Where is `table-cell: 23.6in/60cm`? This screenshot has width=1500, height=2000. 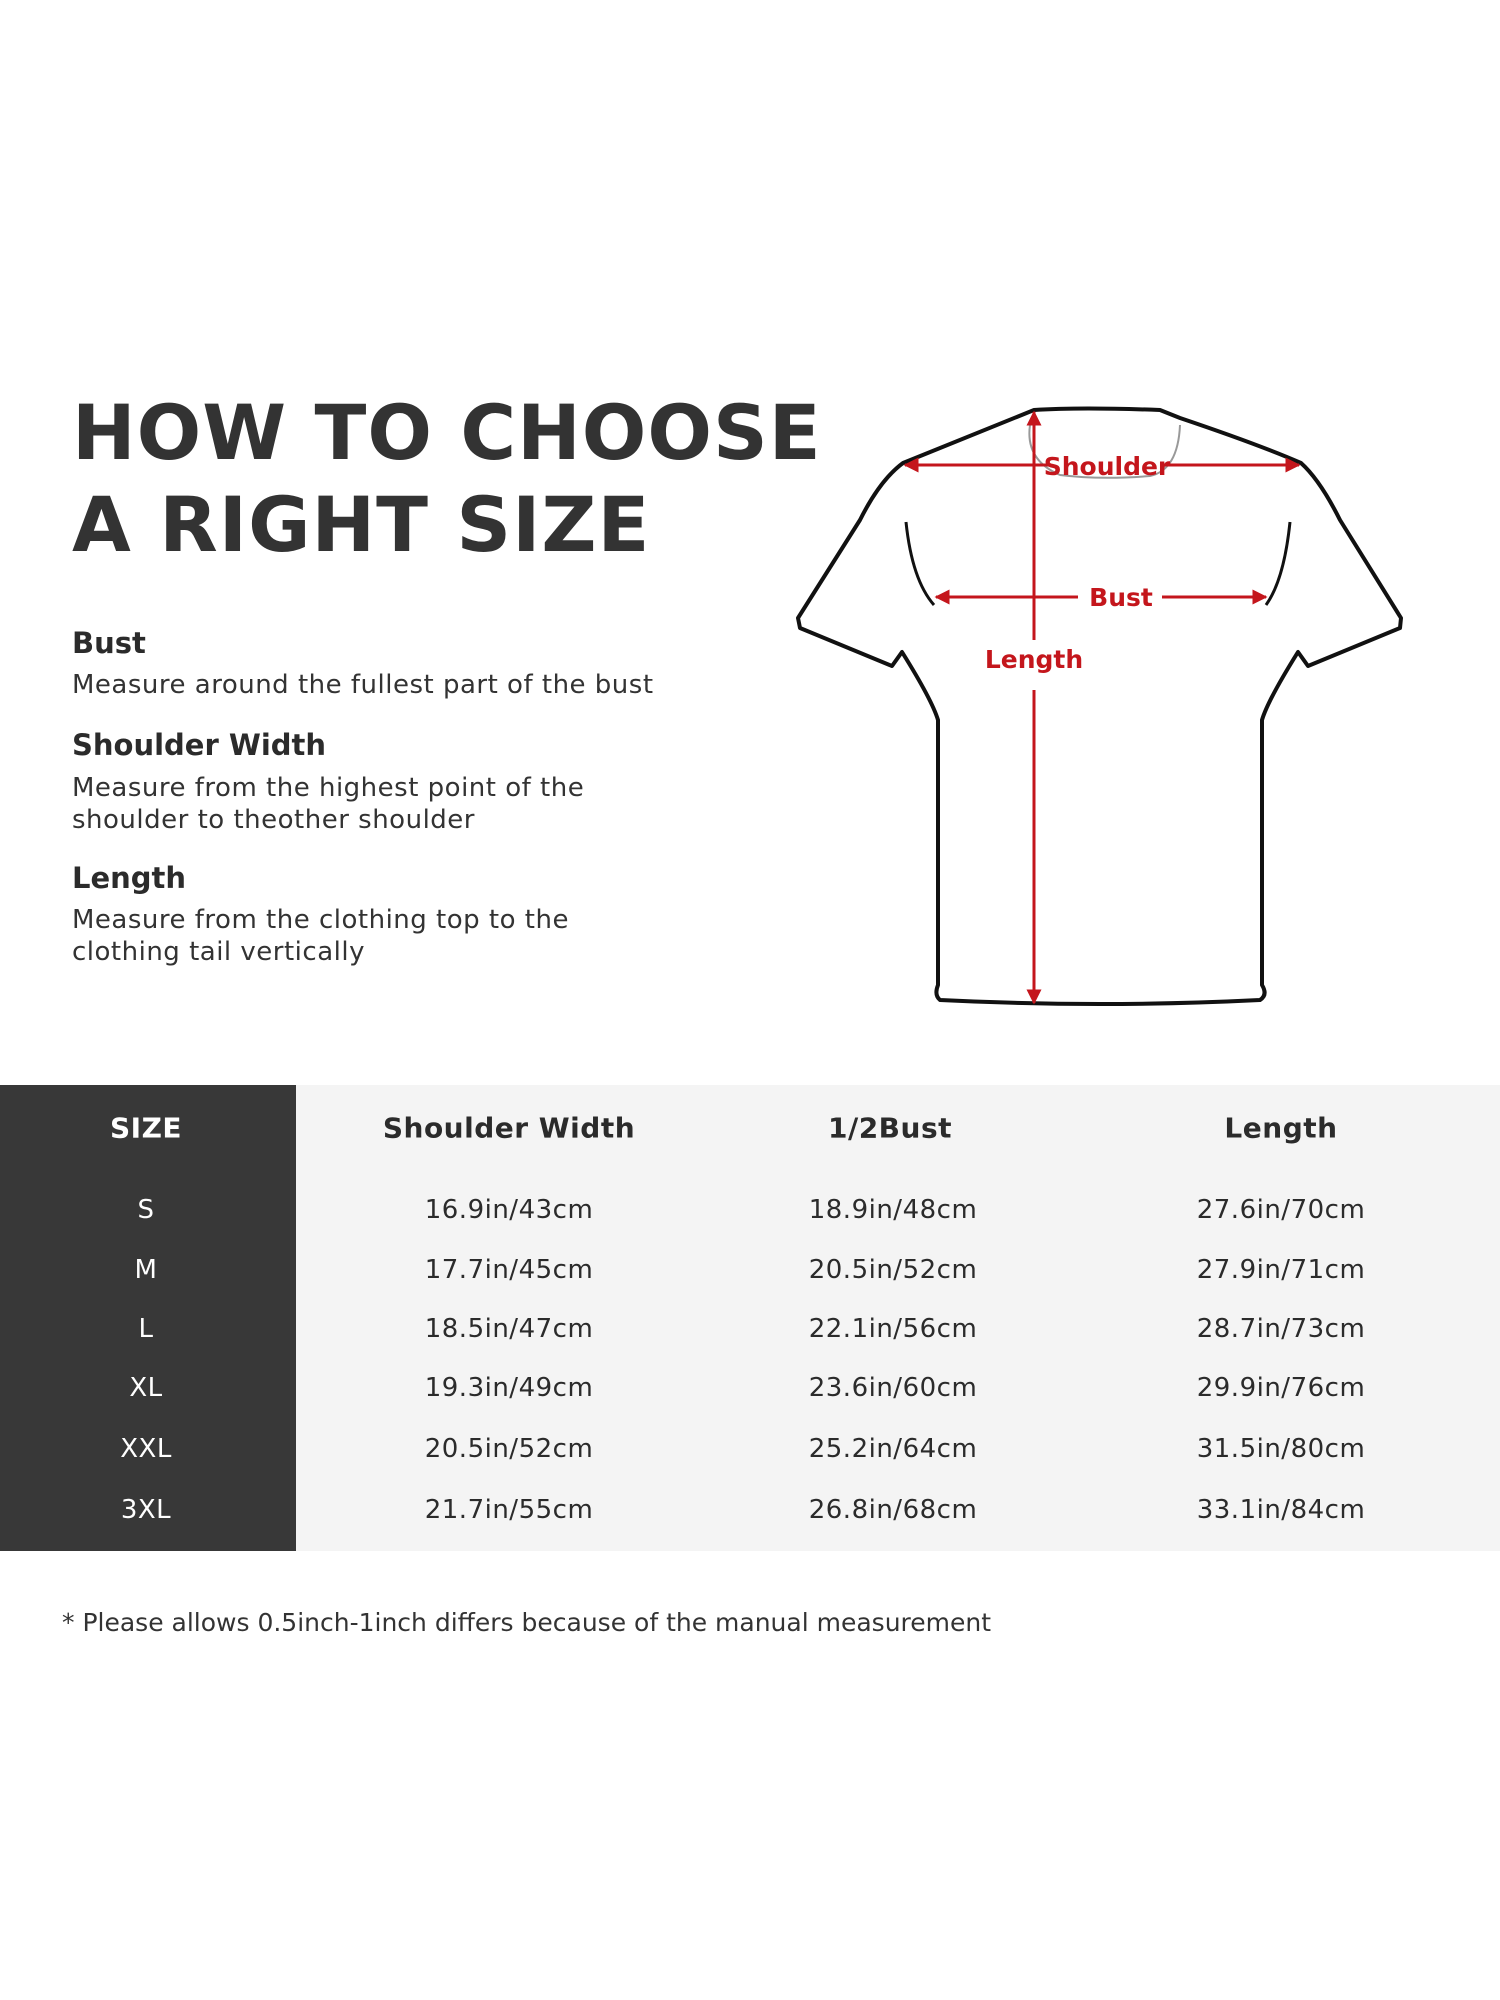 table-cell: 23.6in/60cm is located at coordinates (893, 1388).